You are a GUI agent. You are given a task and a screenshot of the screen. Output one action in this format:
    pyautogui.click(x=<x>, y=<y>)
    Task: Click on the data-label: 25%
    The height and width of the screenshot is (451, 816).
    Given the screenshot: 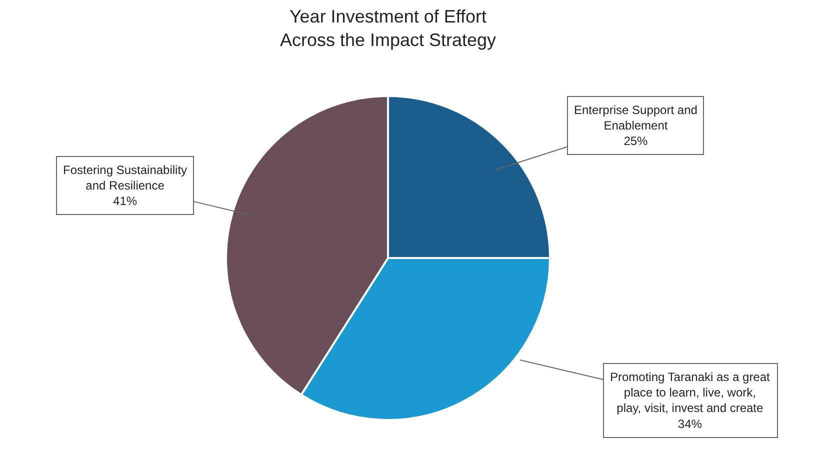 What is the action you would take?
    pyautogui.click(x=636, y=141)
    